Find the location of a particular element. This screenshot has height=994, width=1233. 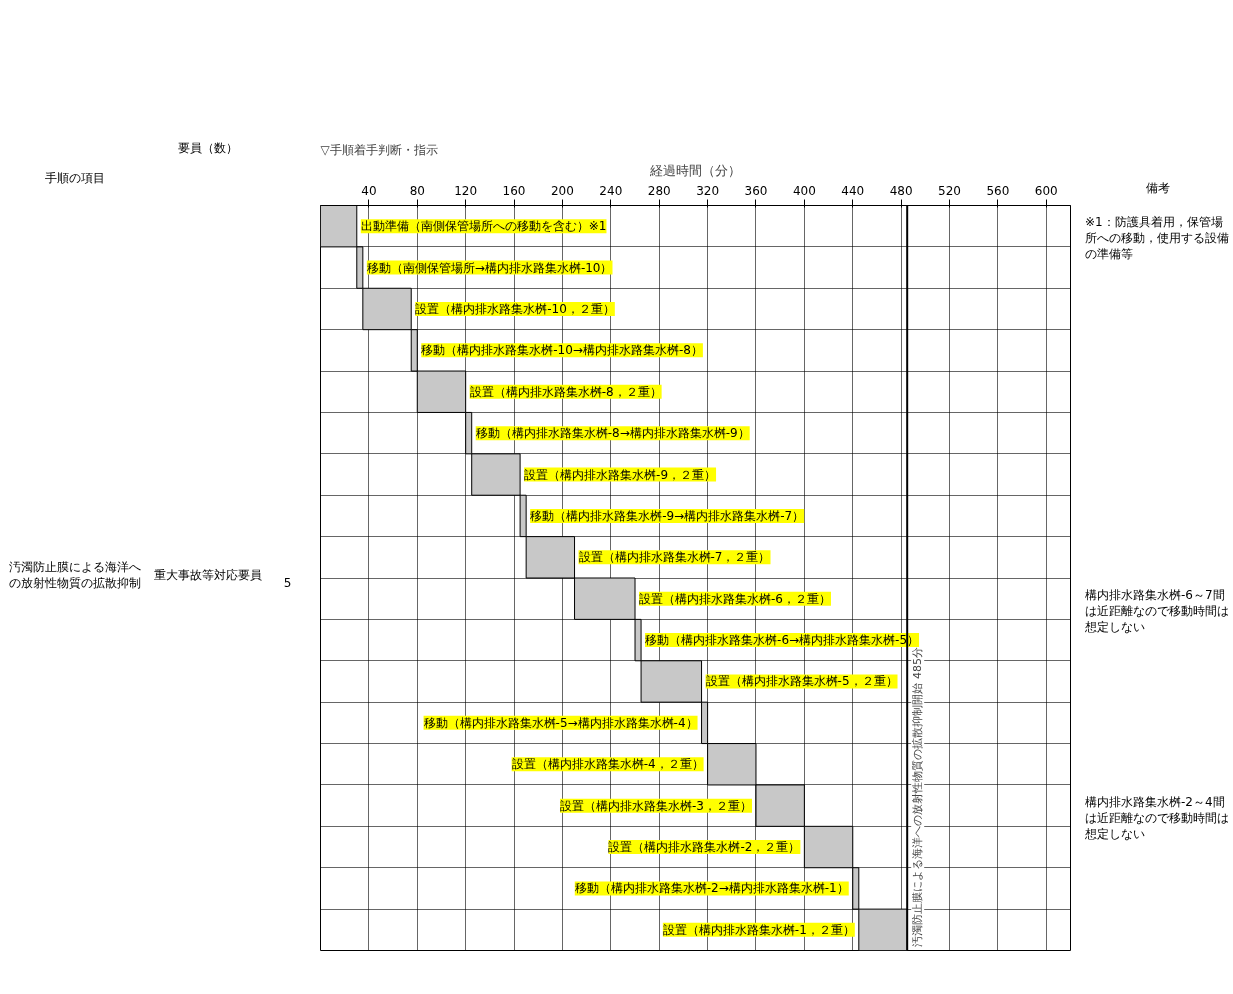

x-tick-label: 480 is located at coordinates (901, 190).